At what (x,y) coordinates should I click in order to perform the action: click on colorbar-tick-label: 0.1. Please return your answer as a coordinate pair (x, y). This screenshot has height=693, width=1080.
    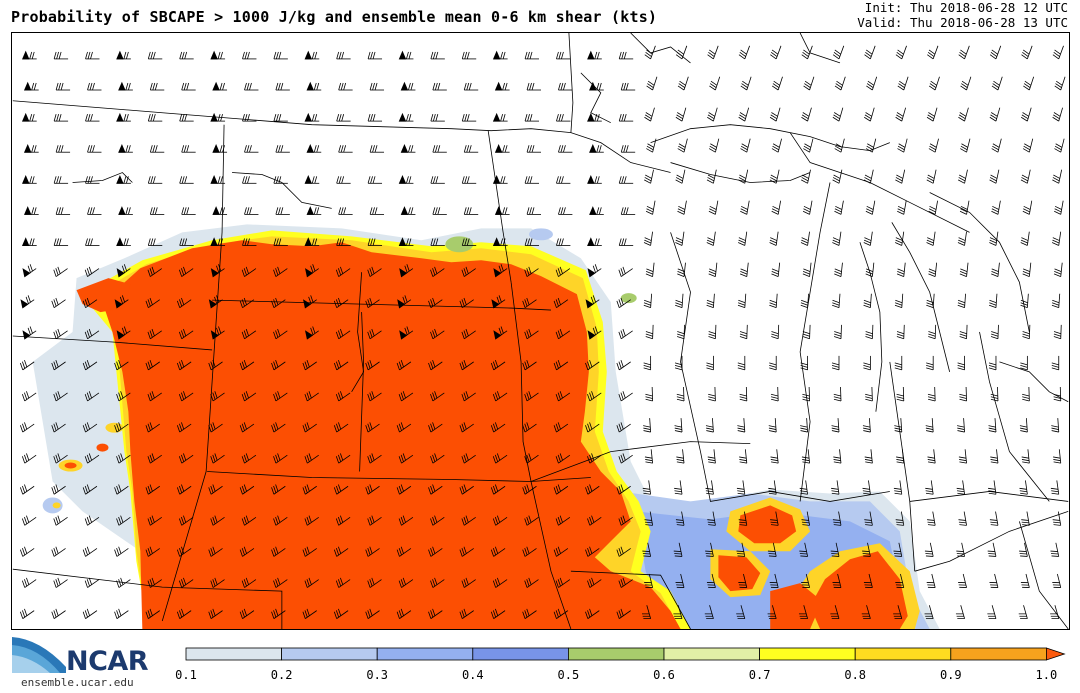
    Looking at the image, I should click on (186, 675).